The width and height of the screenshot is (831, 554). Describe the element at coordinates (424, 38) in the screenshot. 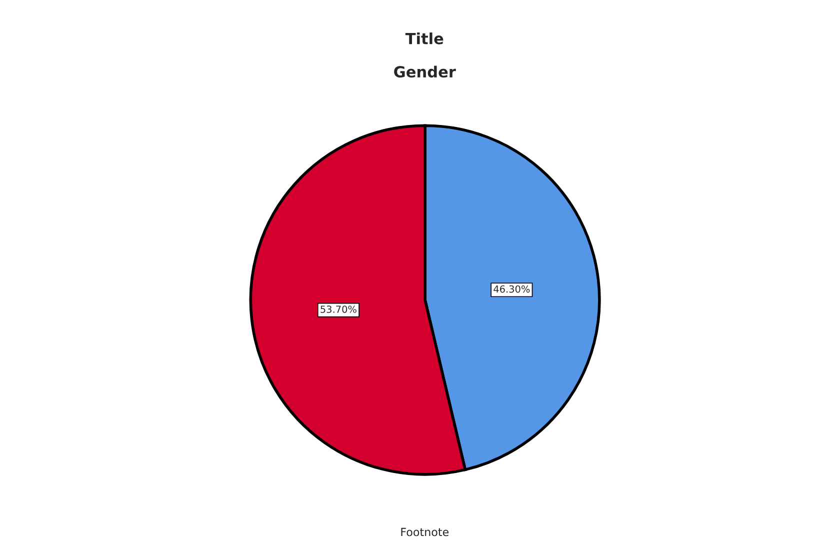

I see `chart-title: Title` at that location.